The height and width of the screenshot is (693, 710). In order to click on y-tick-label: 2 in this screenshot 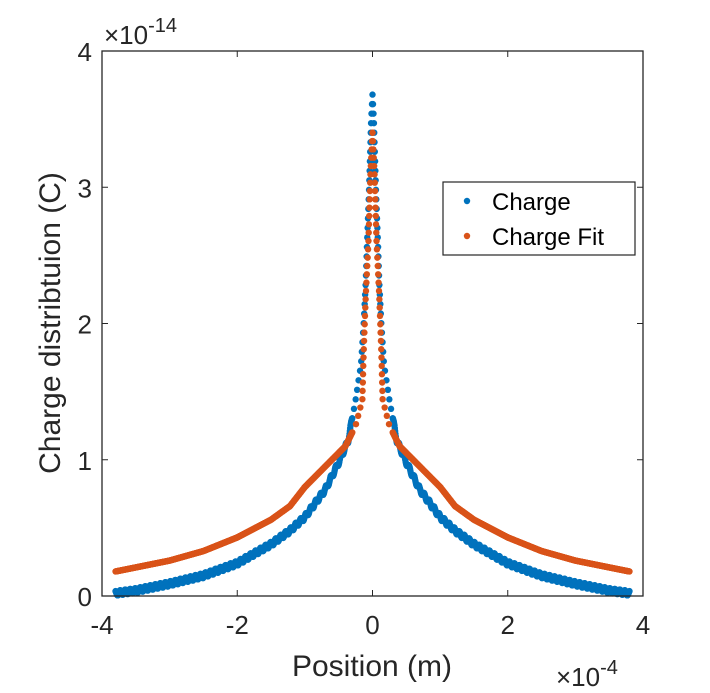, I will do `click(85, 325)`.